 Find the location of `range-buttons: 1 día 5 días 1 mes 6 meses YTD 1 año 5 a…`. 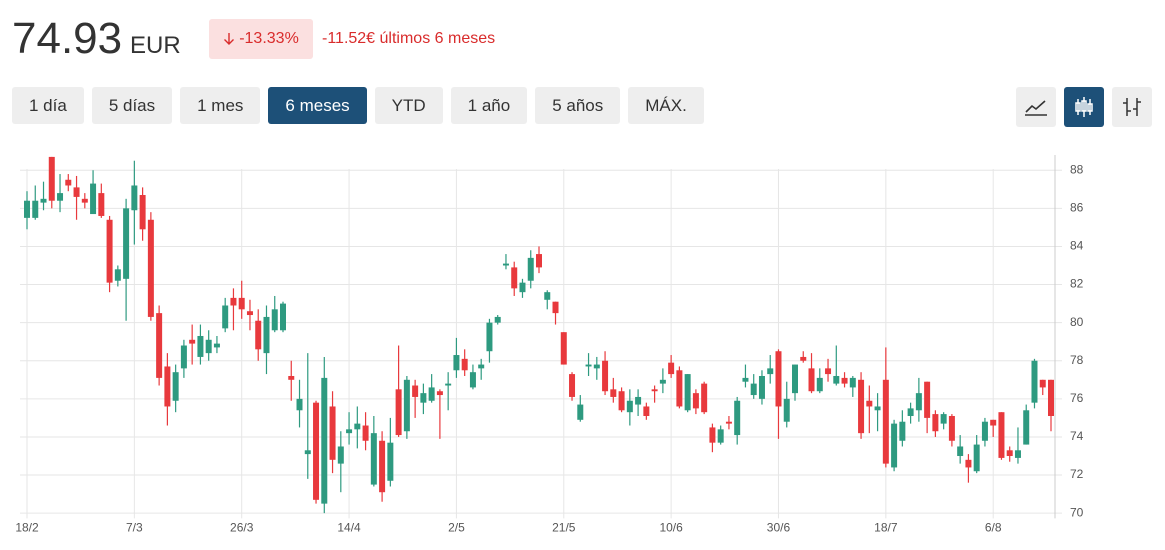

range-buttons: 1 día 5 días 1 mes 6 meses YTD 1 año 5 a… is located at coordinates (358, 105).